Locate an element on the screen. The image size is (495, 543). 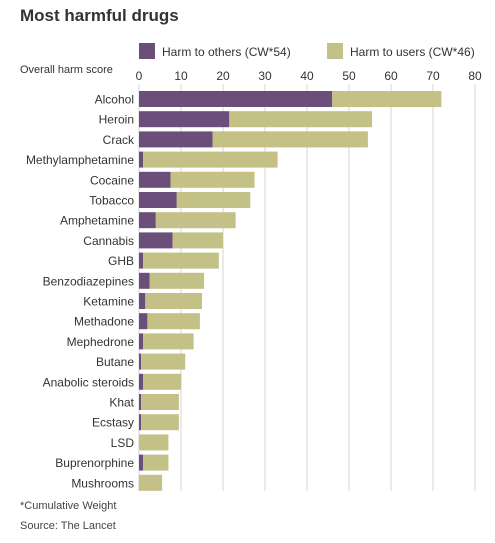
bar-users-buprenorphine is located at coordinates (156, 462).